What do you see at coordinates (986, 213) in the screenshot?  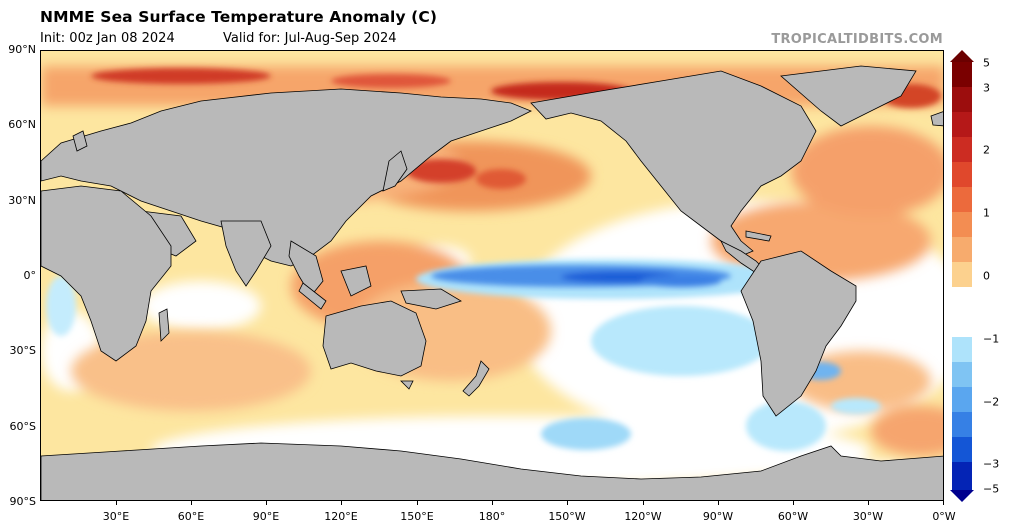 I see `colorbar-label-1: 1` at bounding box center [986, 213].